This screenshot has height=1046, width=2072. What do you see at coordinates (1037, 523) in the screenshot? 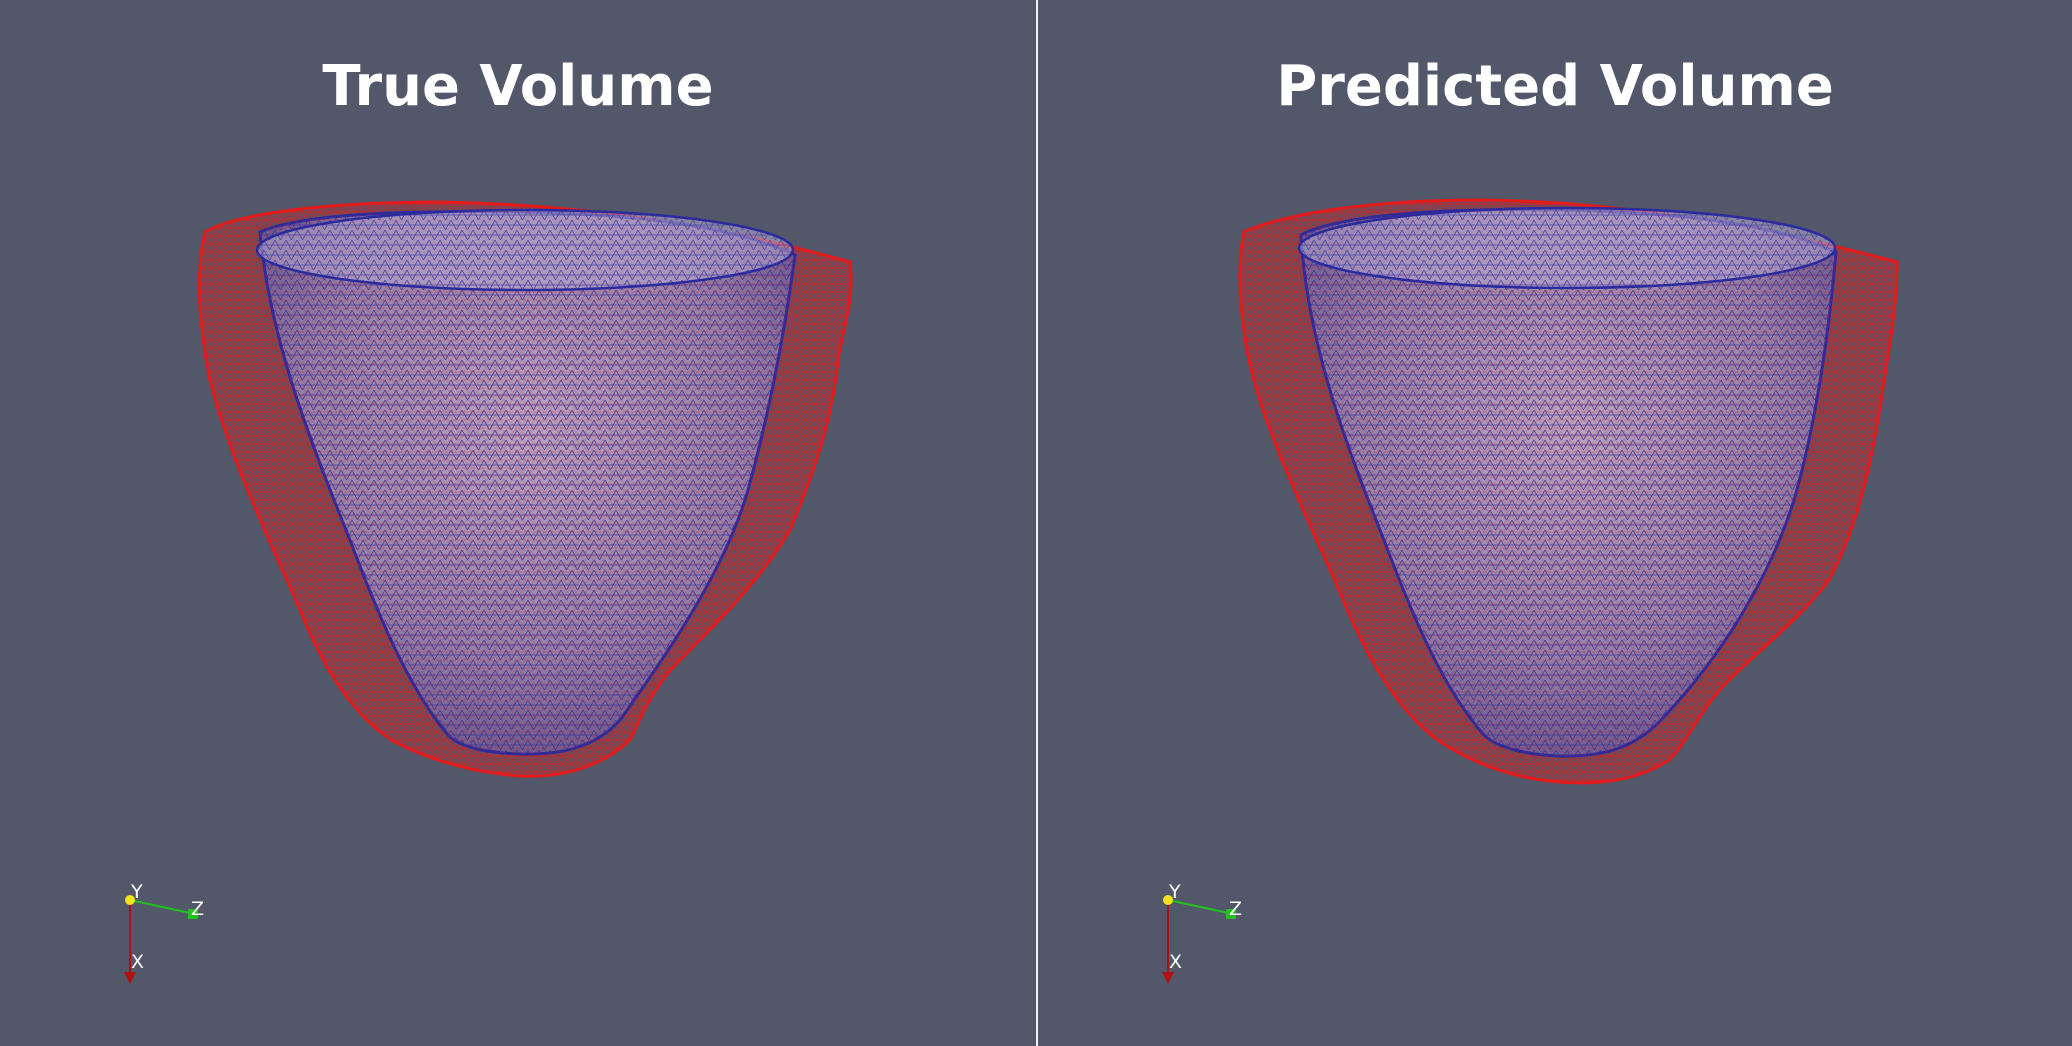
I see `view-splitter` at bounding box center [1037, 523].